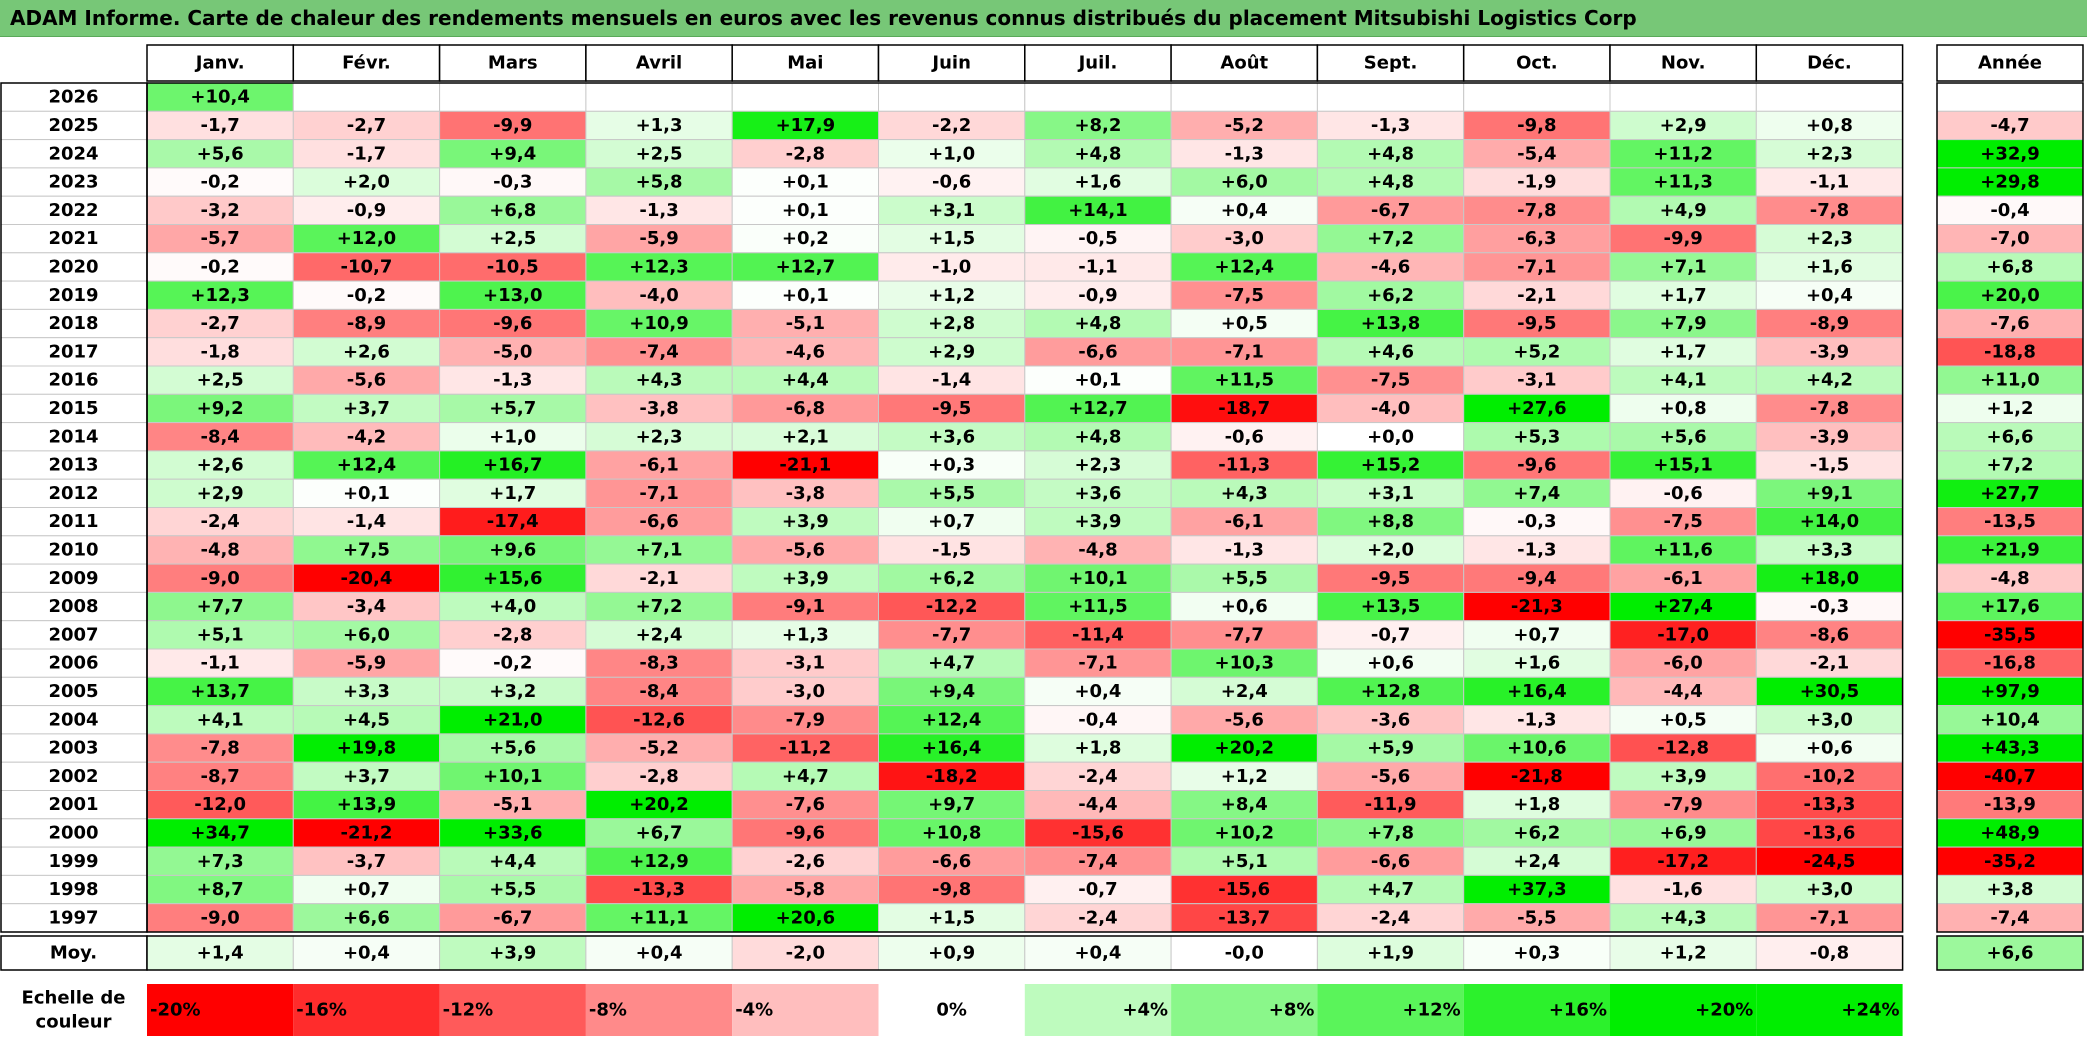 The height and width of the screenshot is (1037, 2087). What do you see at coordinates (1097, 861) in the screenshot?
I see `cell-value: -7,4` at bounding box center [1097, 861].